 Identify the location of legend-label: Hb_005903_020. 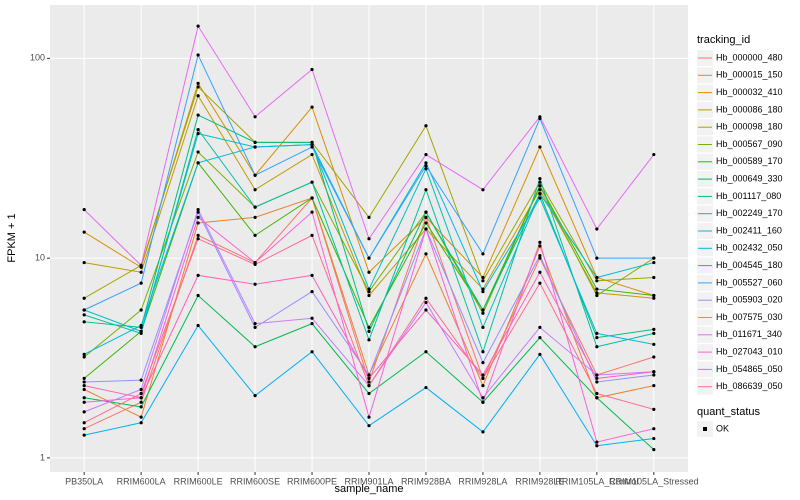
(749, 300).